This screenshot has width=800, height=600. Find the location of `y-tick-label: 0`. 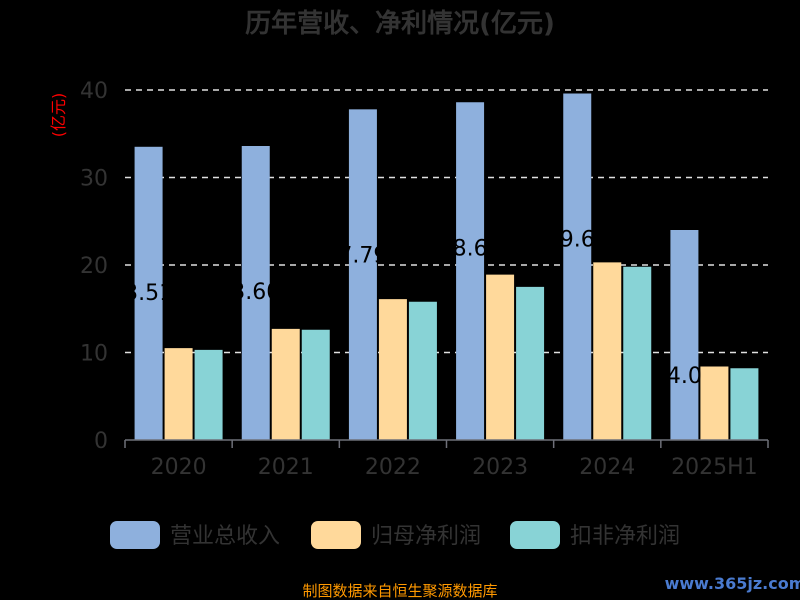

y-tick-label: 0 is located at coordinates (101, 441).